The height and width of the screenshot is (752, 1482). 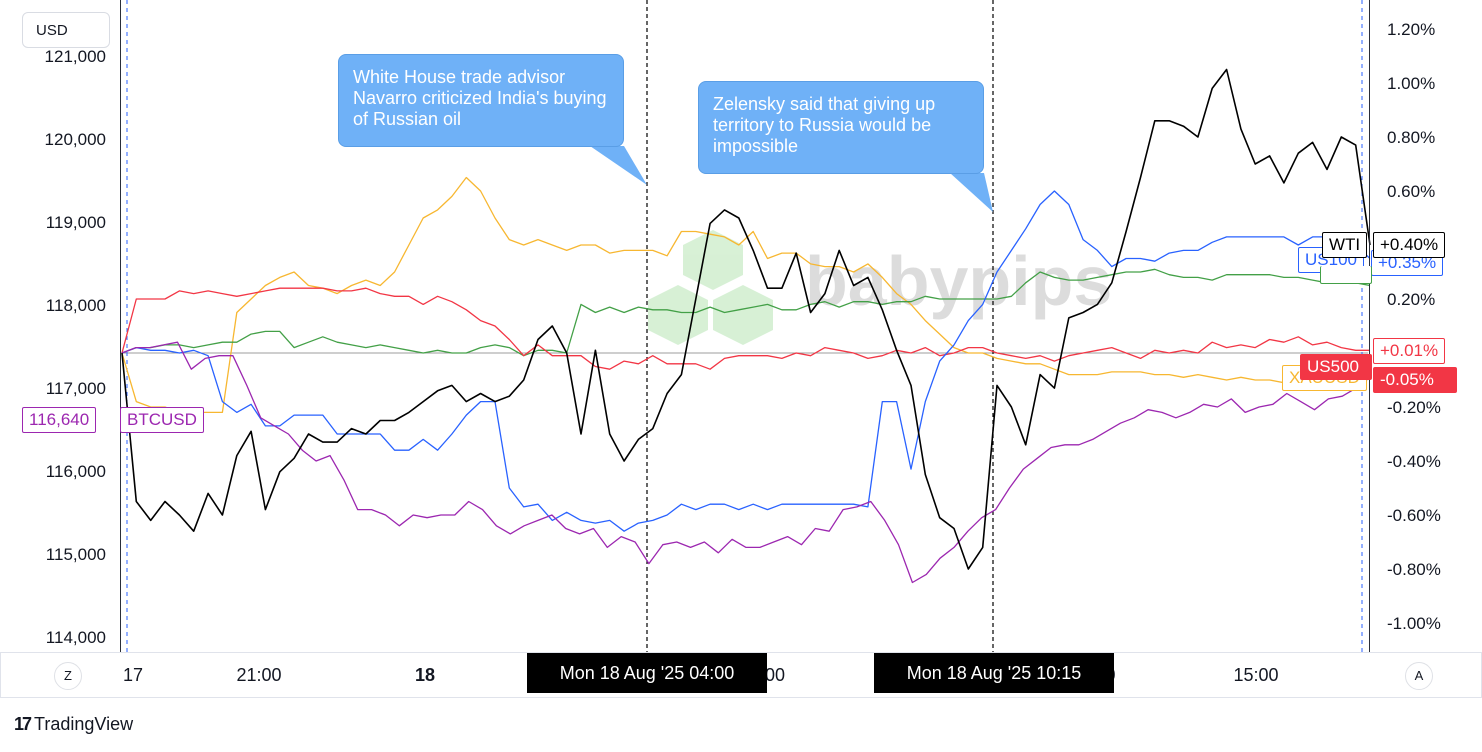 I want to click on right-axis-tick: -0.20%, so click(x=1414, y=407).